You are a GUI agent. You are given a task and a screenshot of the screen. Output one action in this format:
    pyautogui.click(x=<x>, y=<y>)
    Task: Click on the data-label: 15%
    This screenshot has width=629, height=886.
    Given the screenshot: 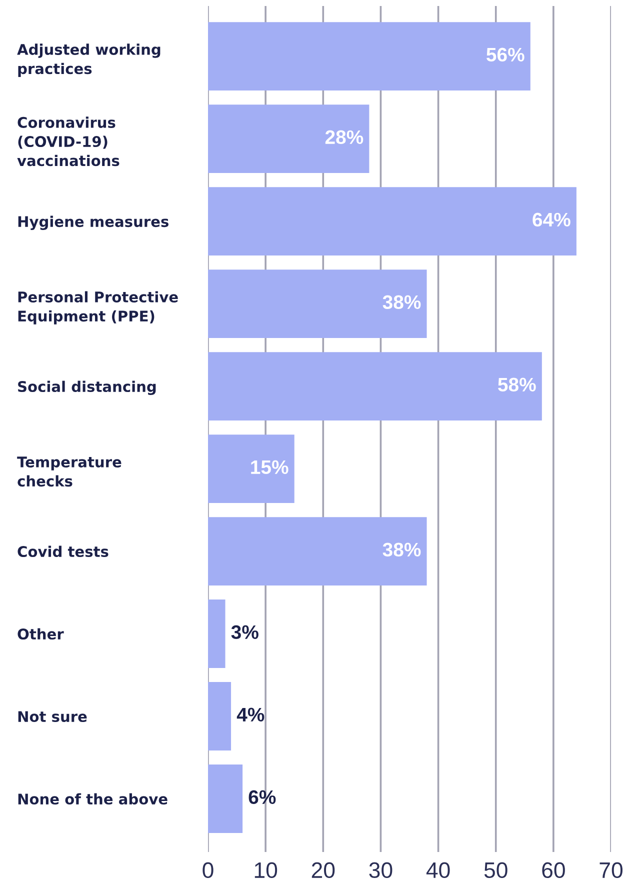 What is the action you would take?
    pyautogui.click(x=269, y=467)
    